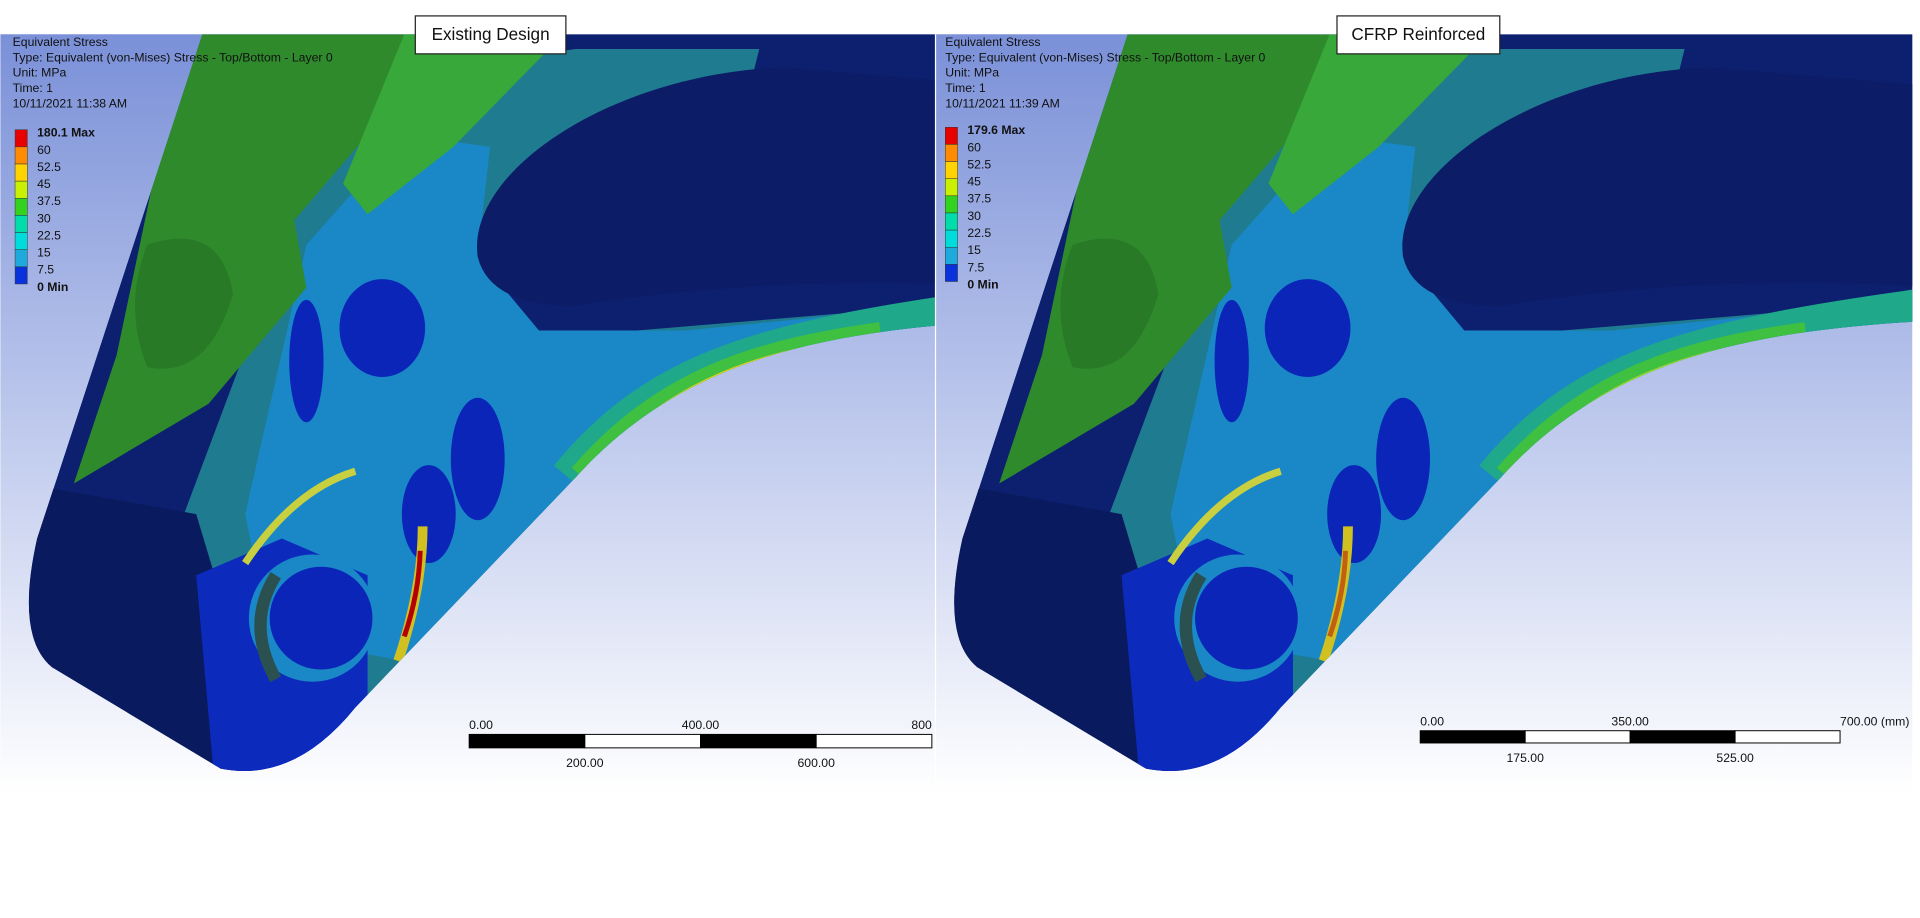 This screenshot has height=918, width=1920. What do you see at coordinates (1735, 758) in the screenshot?
I see `scale-label: 525.00` at bounding box center [1735, 758].